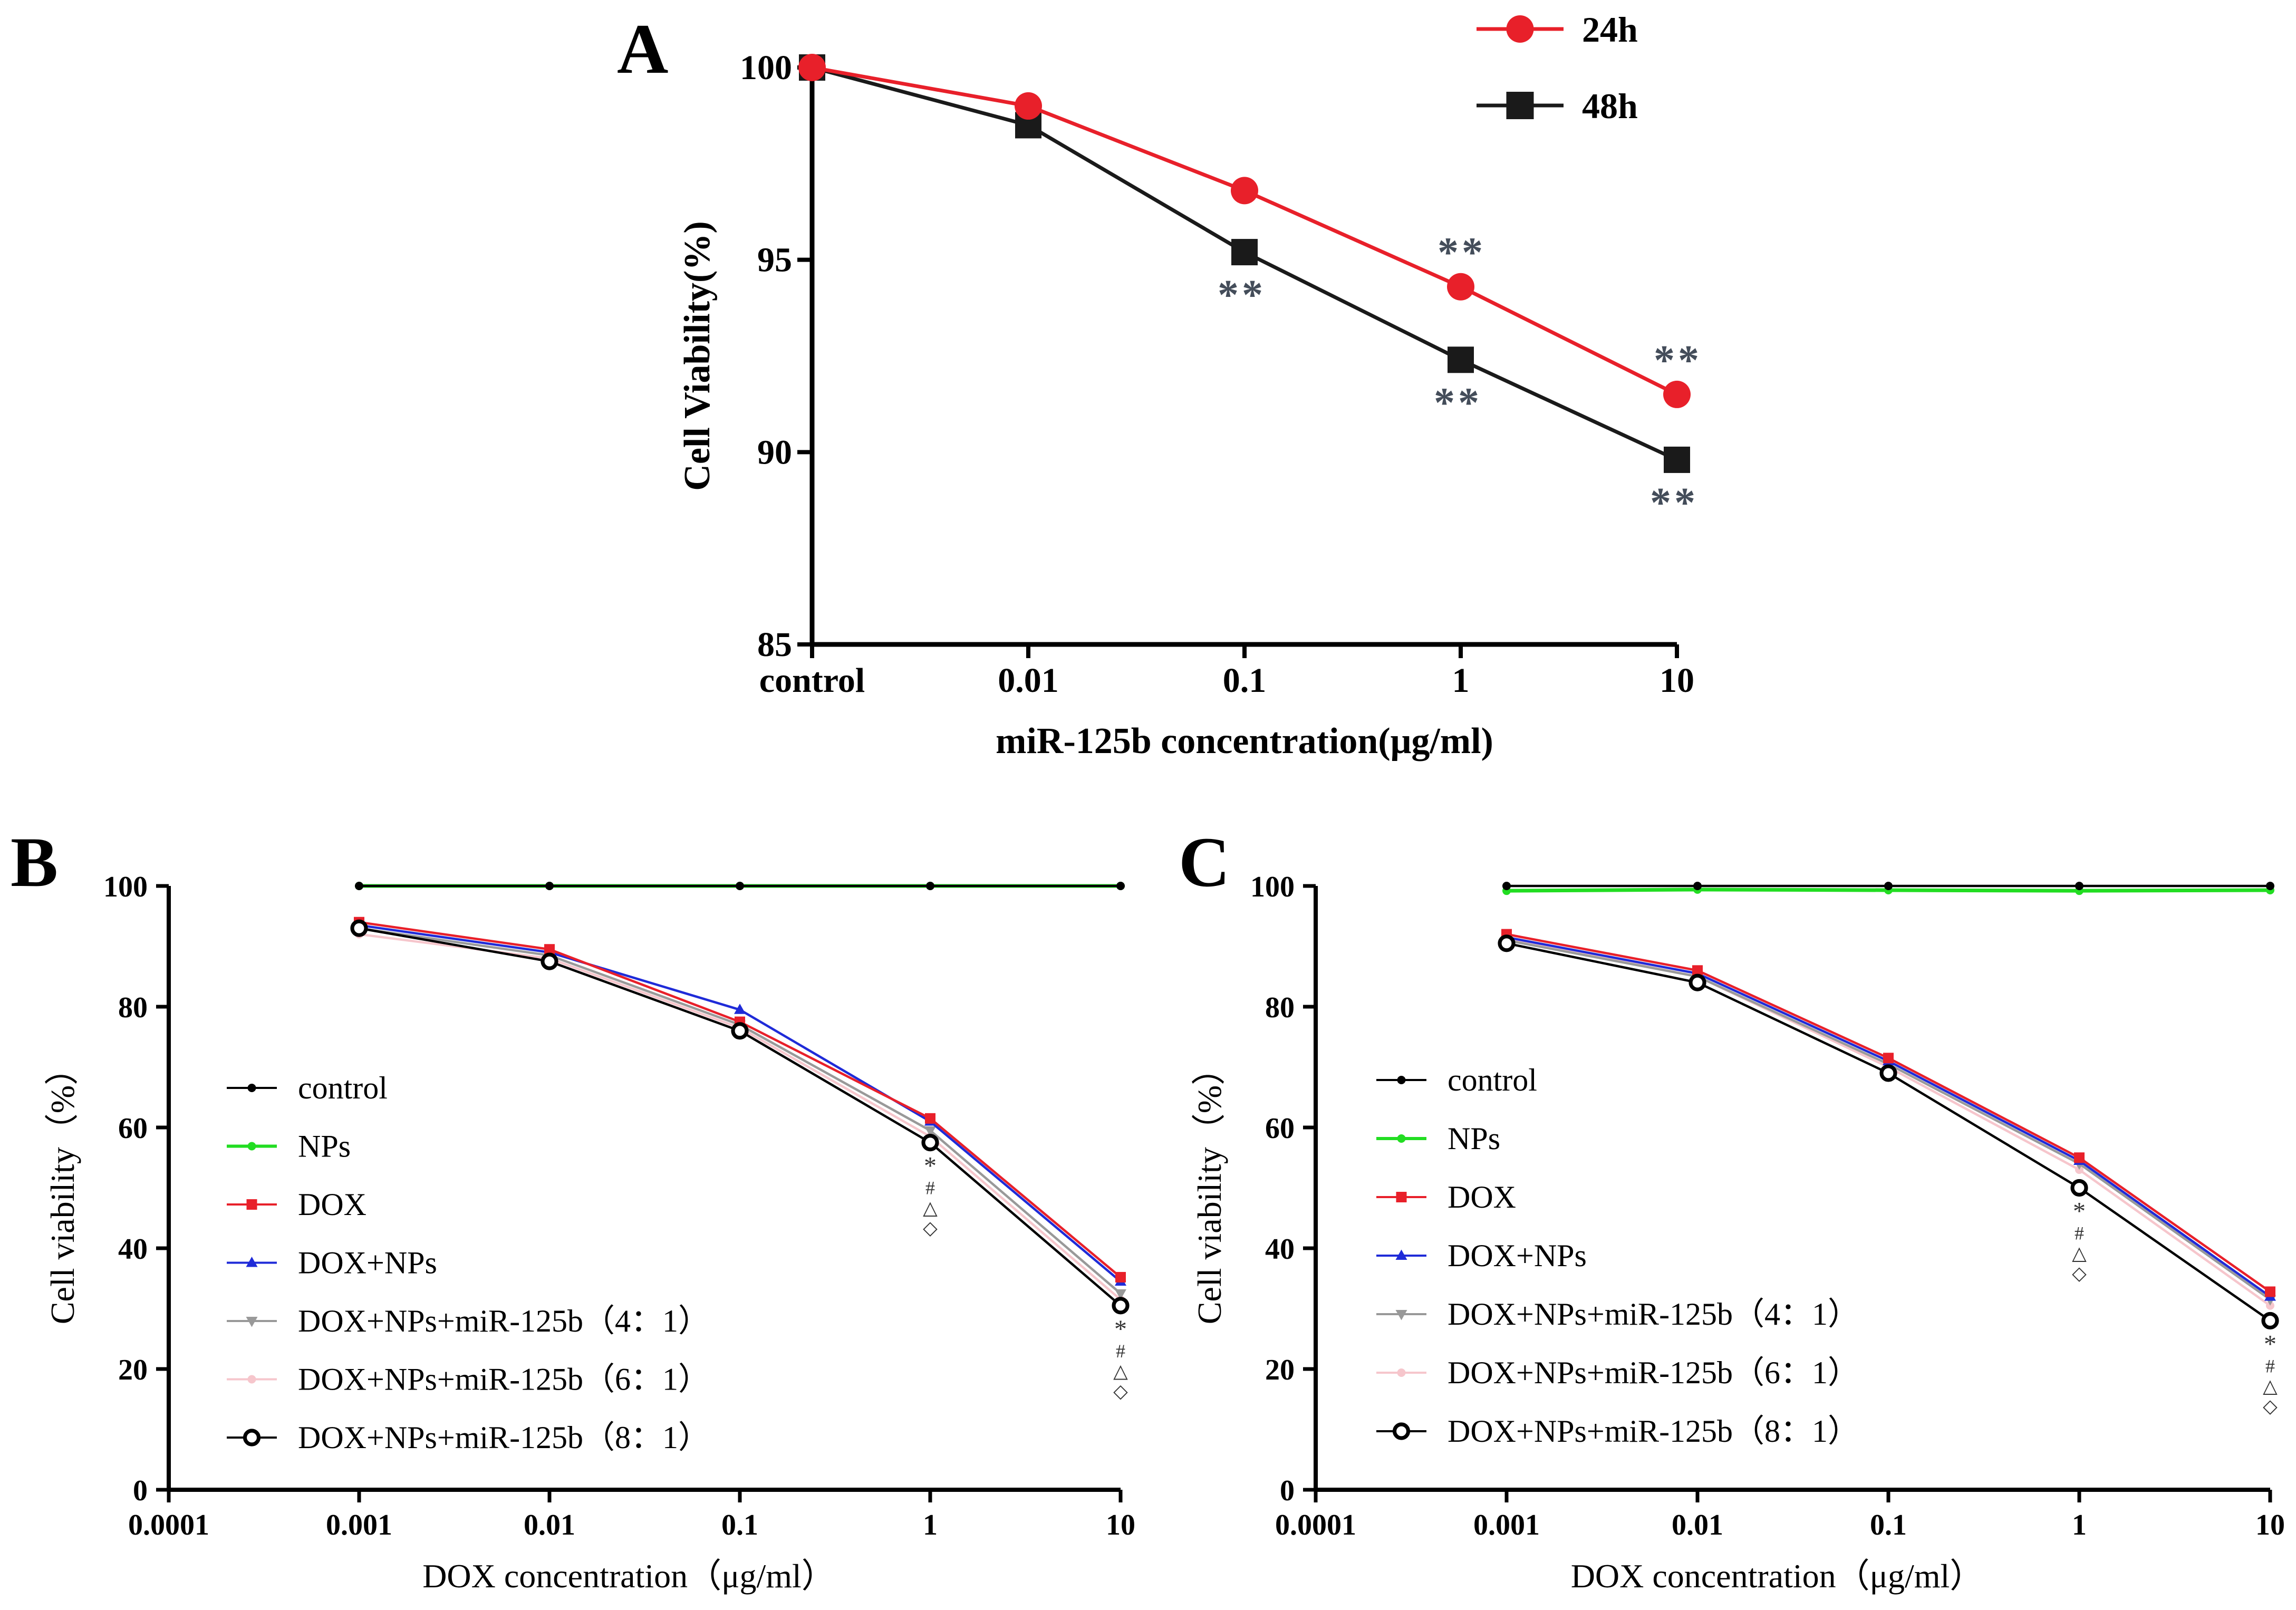 This screenshot has width=2296, height=1610. What do you see at coordinates (1280, 1129) in the screenshot?
I see `y-tick-label: 60` at bounding box center [1280, 1129].